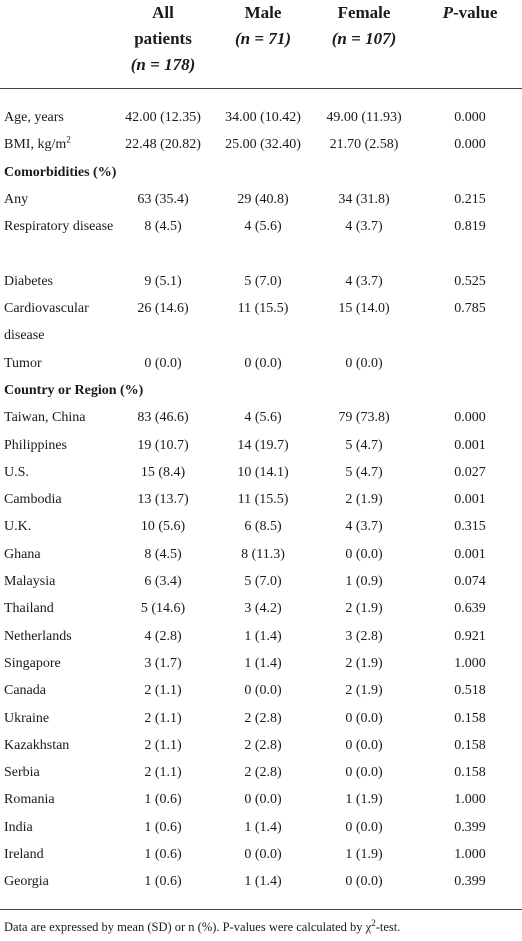  I want to click on table-row: Georgia 1 (0.6) 1 (1.4) 0 (0.0) 0.399, so click(245, 882).